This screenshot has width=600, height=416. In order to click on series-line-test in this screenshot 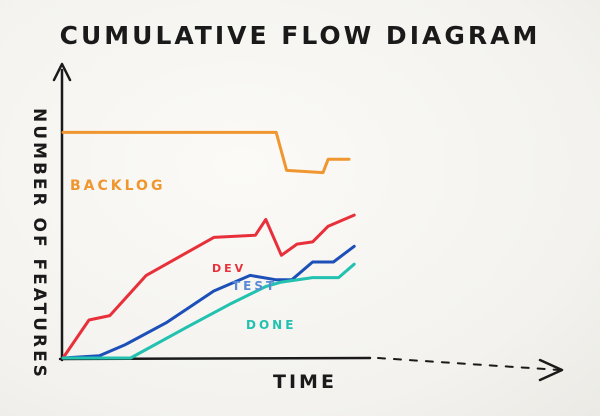, I will do `click(208, 302)`.